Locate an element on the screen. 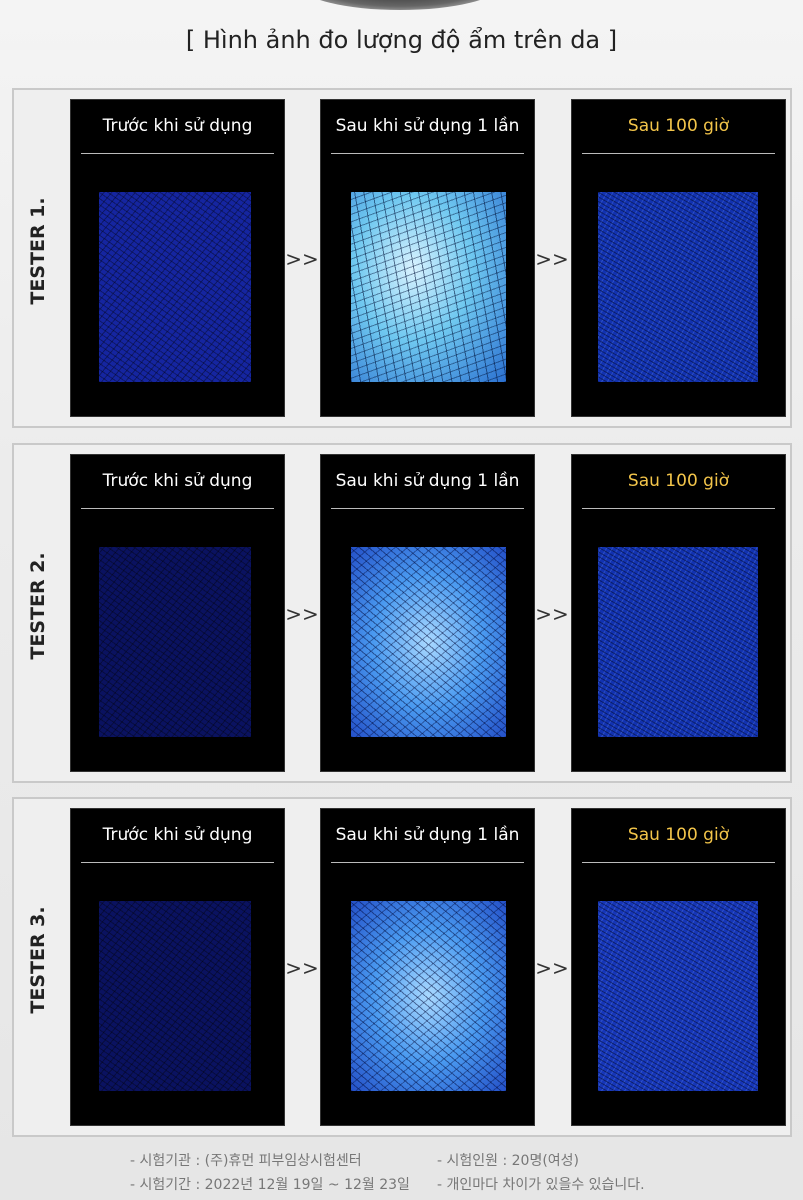  footer-note: - 개인마다 차이가 있을수 있습니다. is located at coordinates (541, 1185).